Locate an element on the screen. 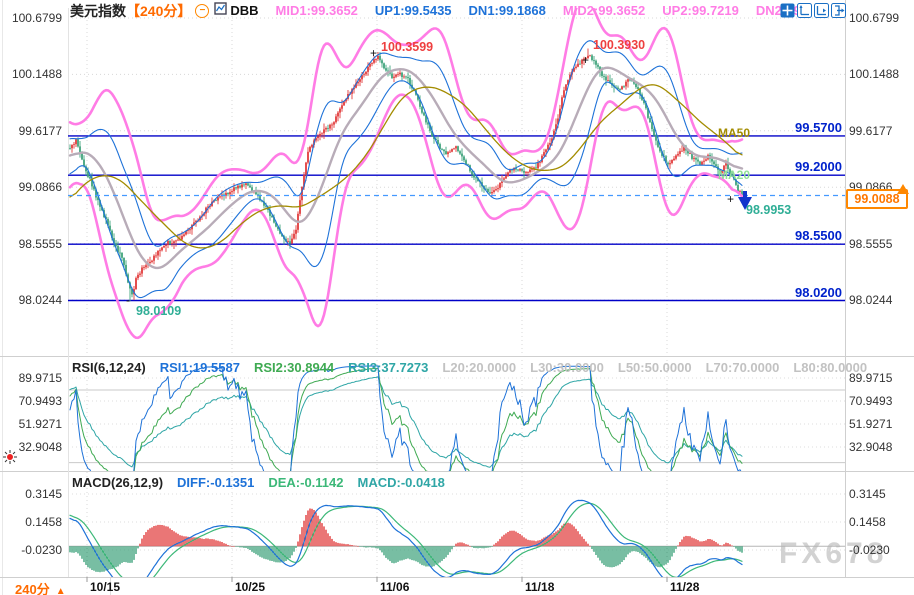  macd-y-axis-label-right: 0.1458 is located at coordinates (867, 522).